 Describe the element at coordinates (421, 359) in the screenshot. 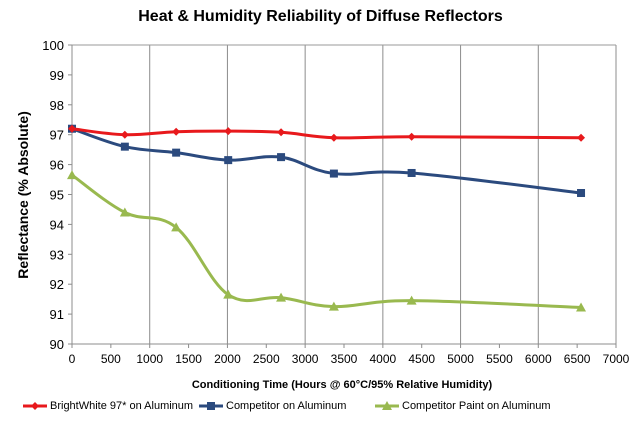

I see `x-tick-label: 4500` at that location.